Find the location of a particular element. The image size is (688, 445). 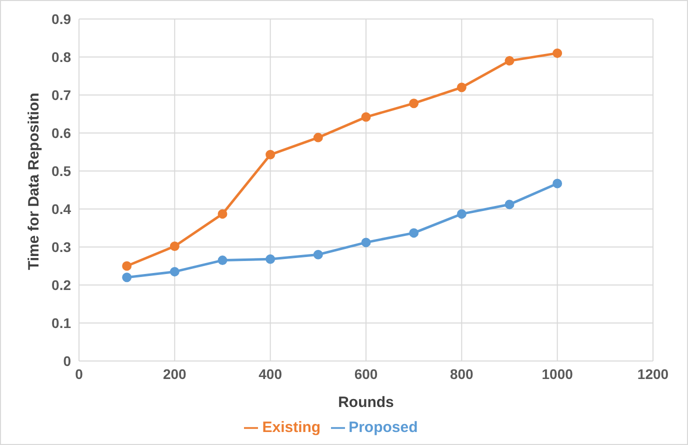

y-tick-label: 0.5 is located at coordinates (62, 170).